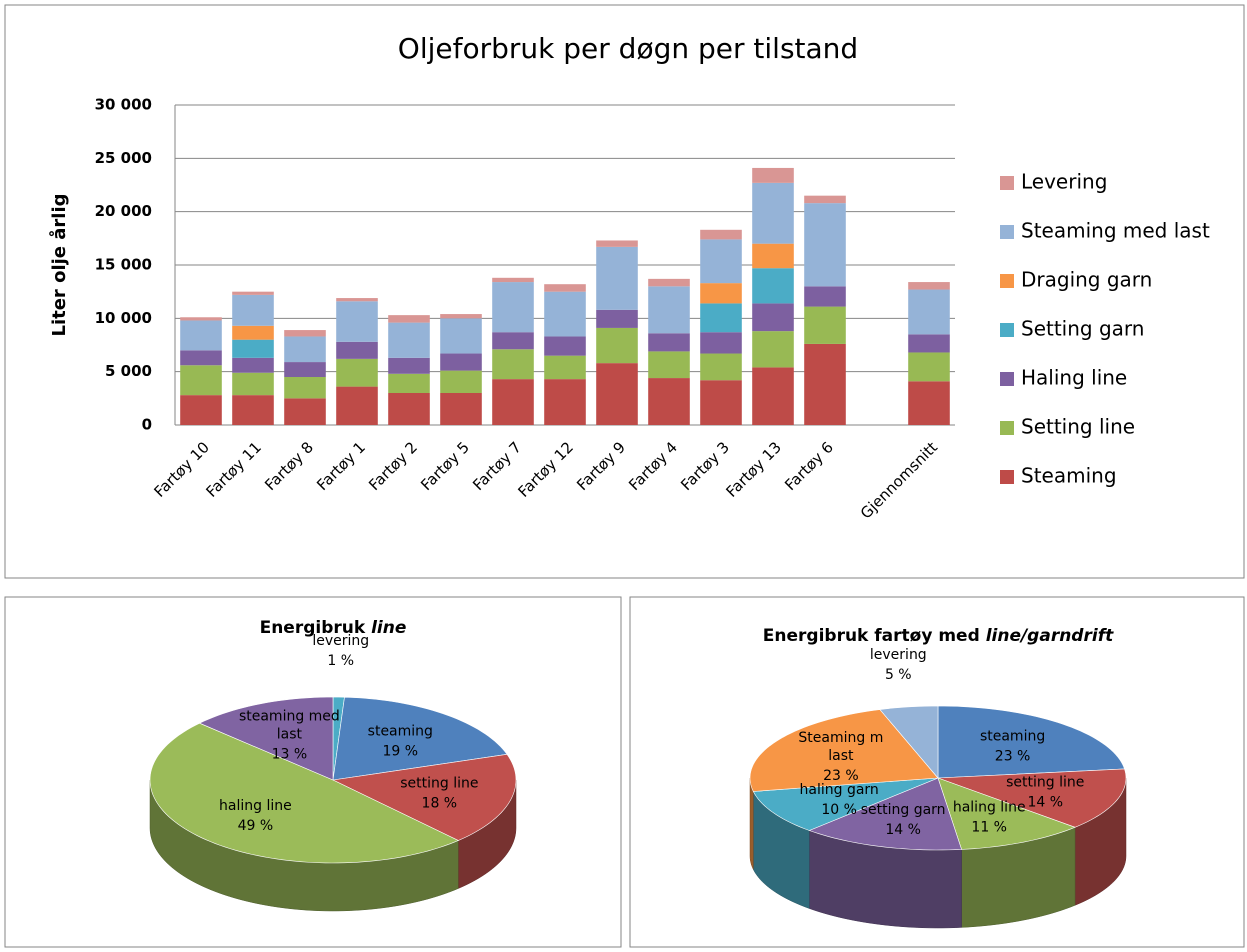 Image resolution: width=1247 pixels, height=952 pixels. Describe the element at coordinates (989, 827) in the screenshot. I see `slice-value-label: 11 %` at that location.